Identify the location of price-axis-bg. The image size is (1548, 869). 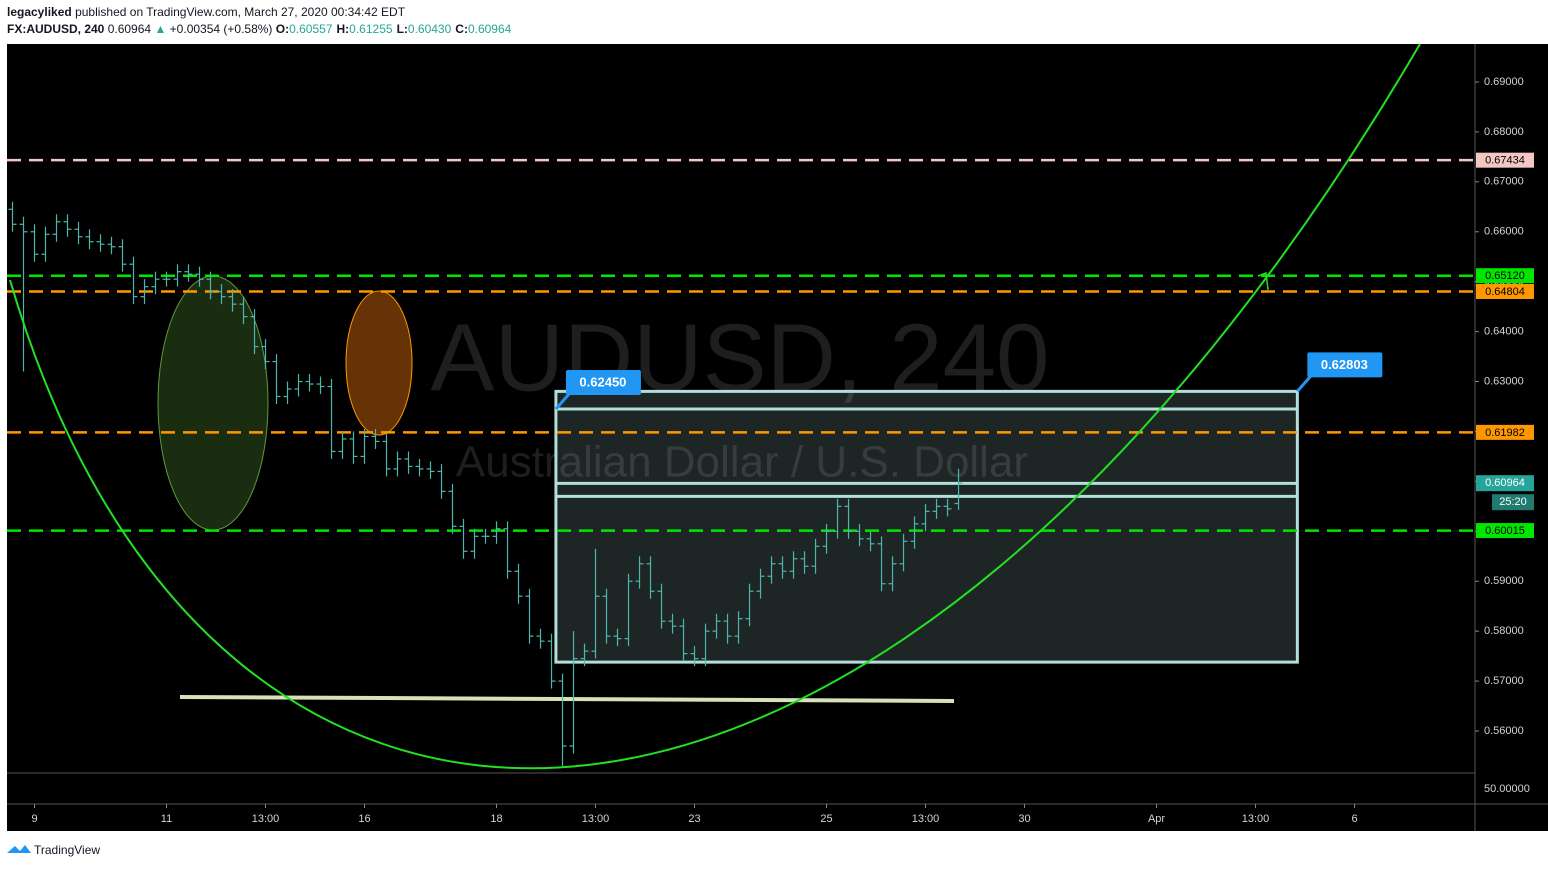
(1511, 424).